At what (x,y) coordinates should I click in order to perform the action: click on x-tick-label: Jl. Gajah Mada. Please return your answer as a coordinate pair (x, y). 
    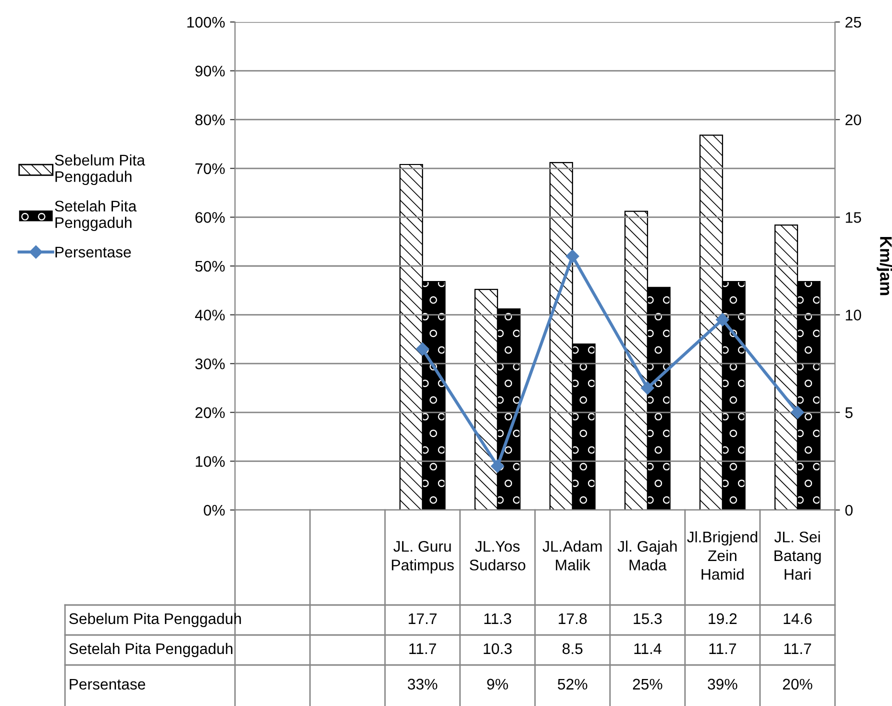
    Looking at the image, I should click on (647, 555).